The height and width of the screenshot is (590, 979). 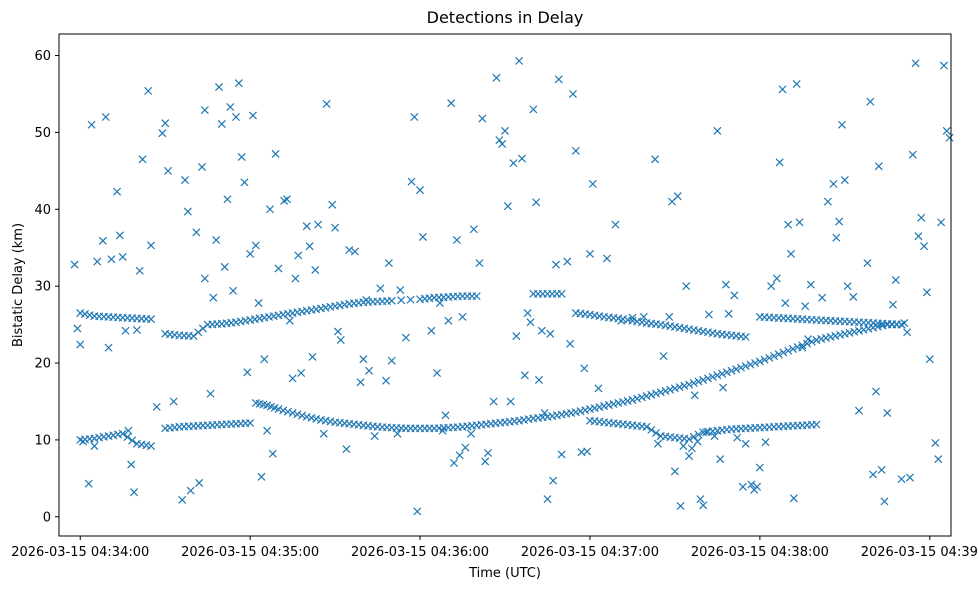 I want to click on x-tick-label: 2026-03-15 04:38:00, so click(x=760, y=552).